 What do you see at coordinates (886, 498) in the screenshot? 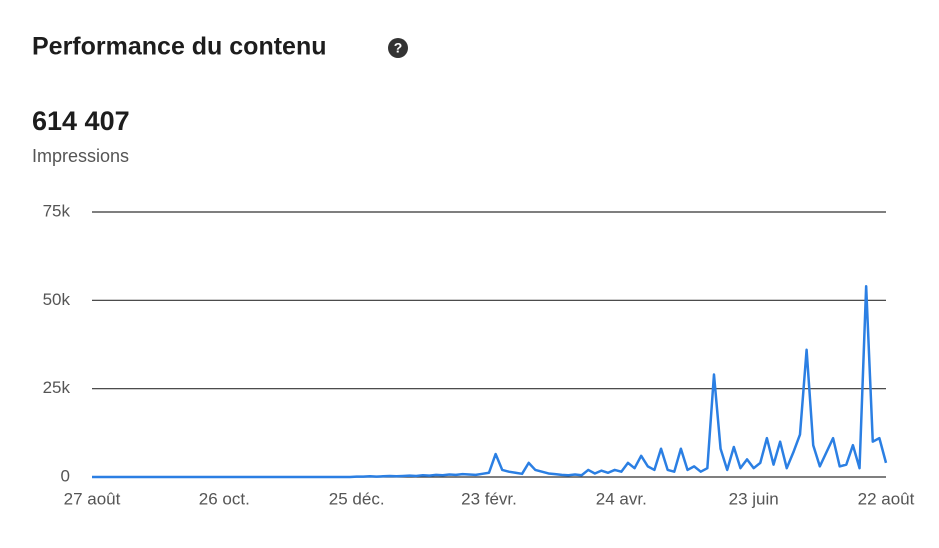
I see `x-tick-label: 22 août` at bounding box center [886, 498].